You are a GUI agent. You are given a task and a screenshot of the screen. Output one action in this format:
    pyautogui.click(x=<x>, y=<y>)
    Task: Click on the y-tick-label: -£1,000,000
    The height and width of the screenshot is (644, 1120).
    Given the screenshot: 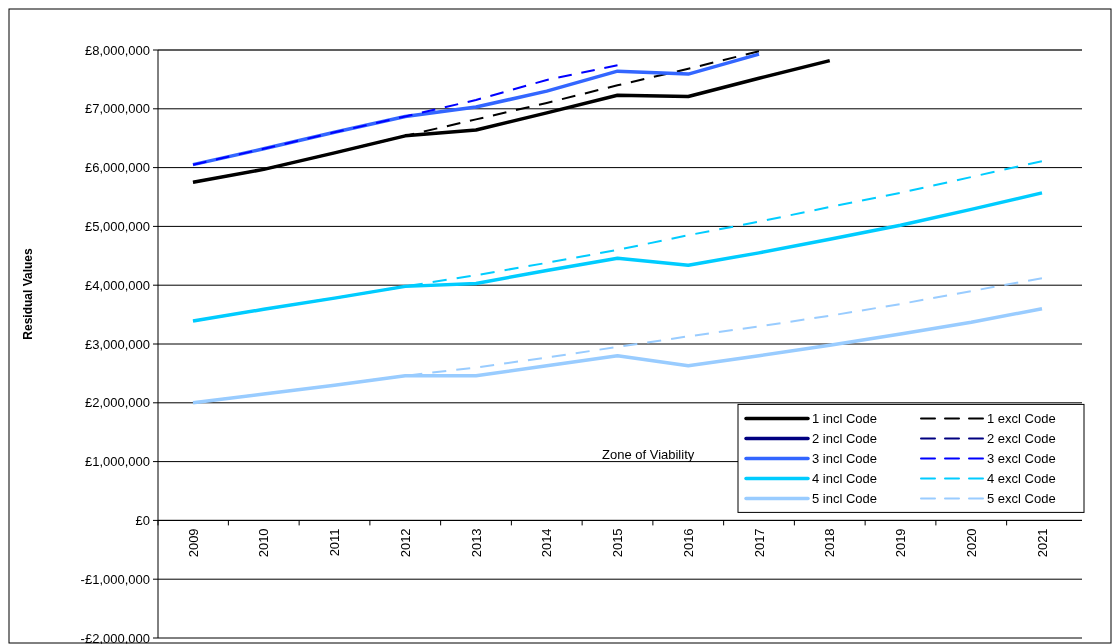 What is the action you would take?
    pyautogui.click(x=115, y=579)
    